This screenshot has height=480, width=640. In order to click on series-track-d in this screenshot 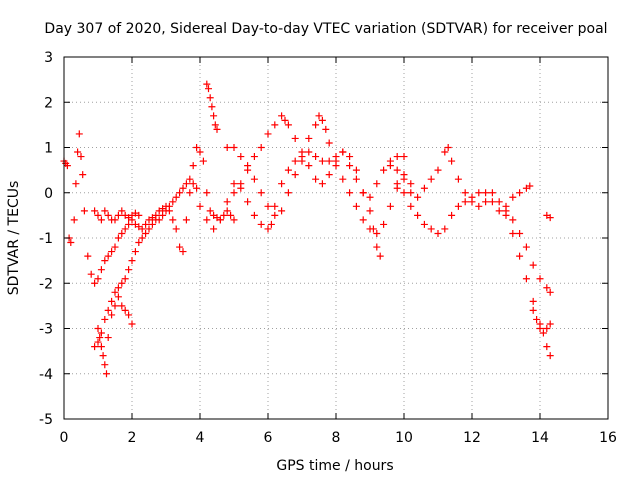, I will do `click(117, 215)`.